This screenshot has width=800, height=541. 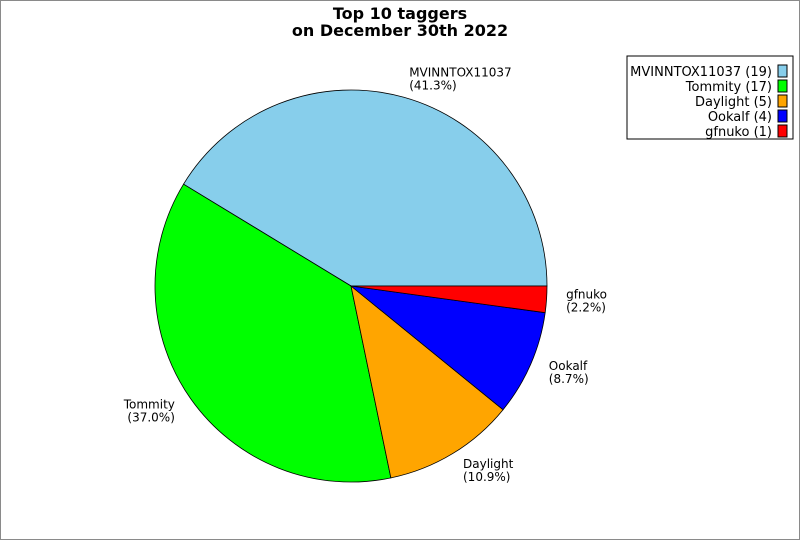 I want to click on slice-percent-ookalf: (8.7%), so click(x=569, y=379).